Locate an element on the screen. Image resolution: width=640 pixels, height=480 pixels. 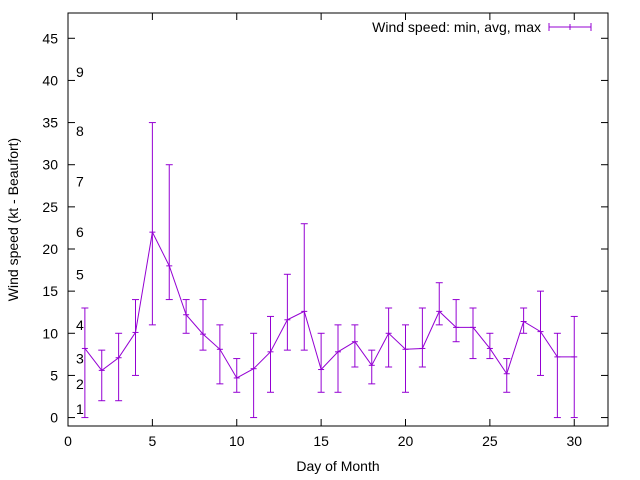
y-tick-label: 40 is located at coordinates (50, 80).